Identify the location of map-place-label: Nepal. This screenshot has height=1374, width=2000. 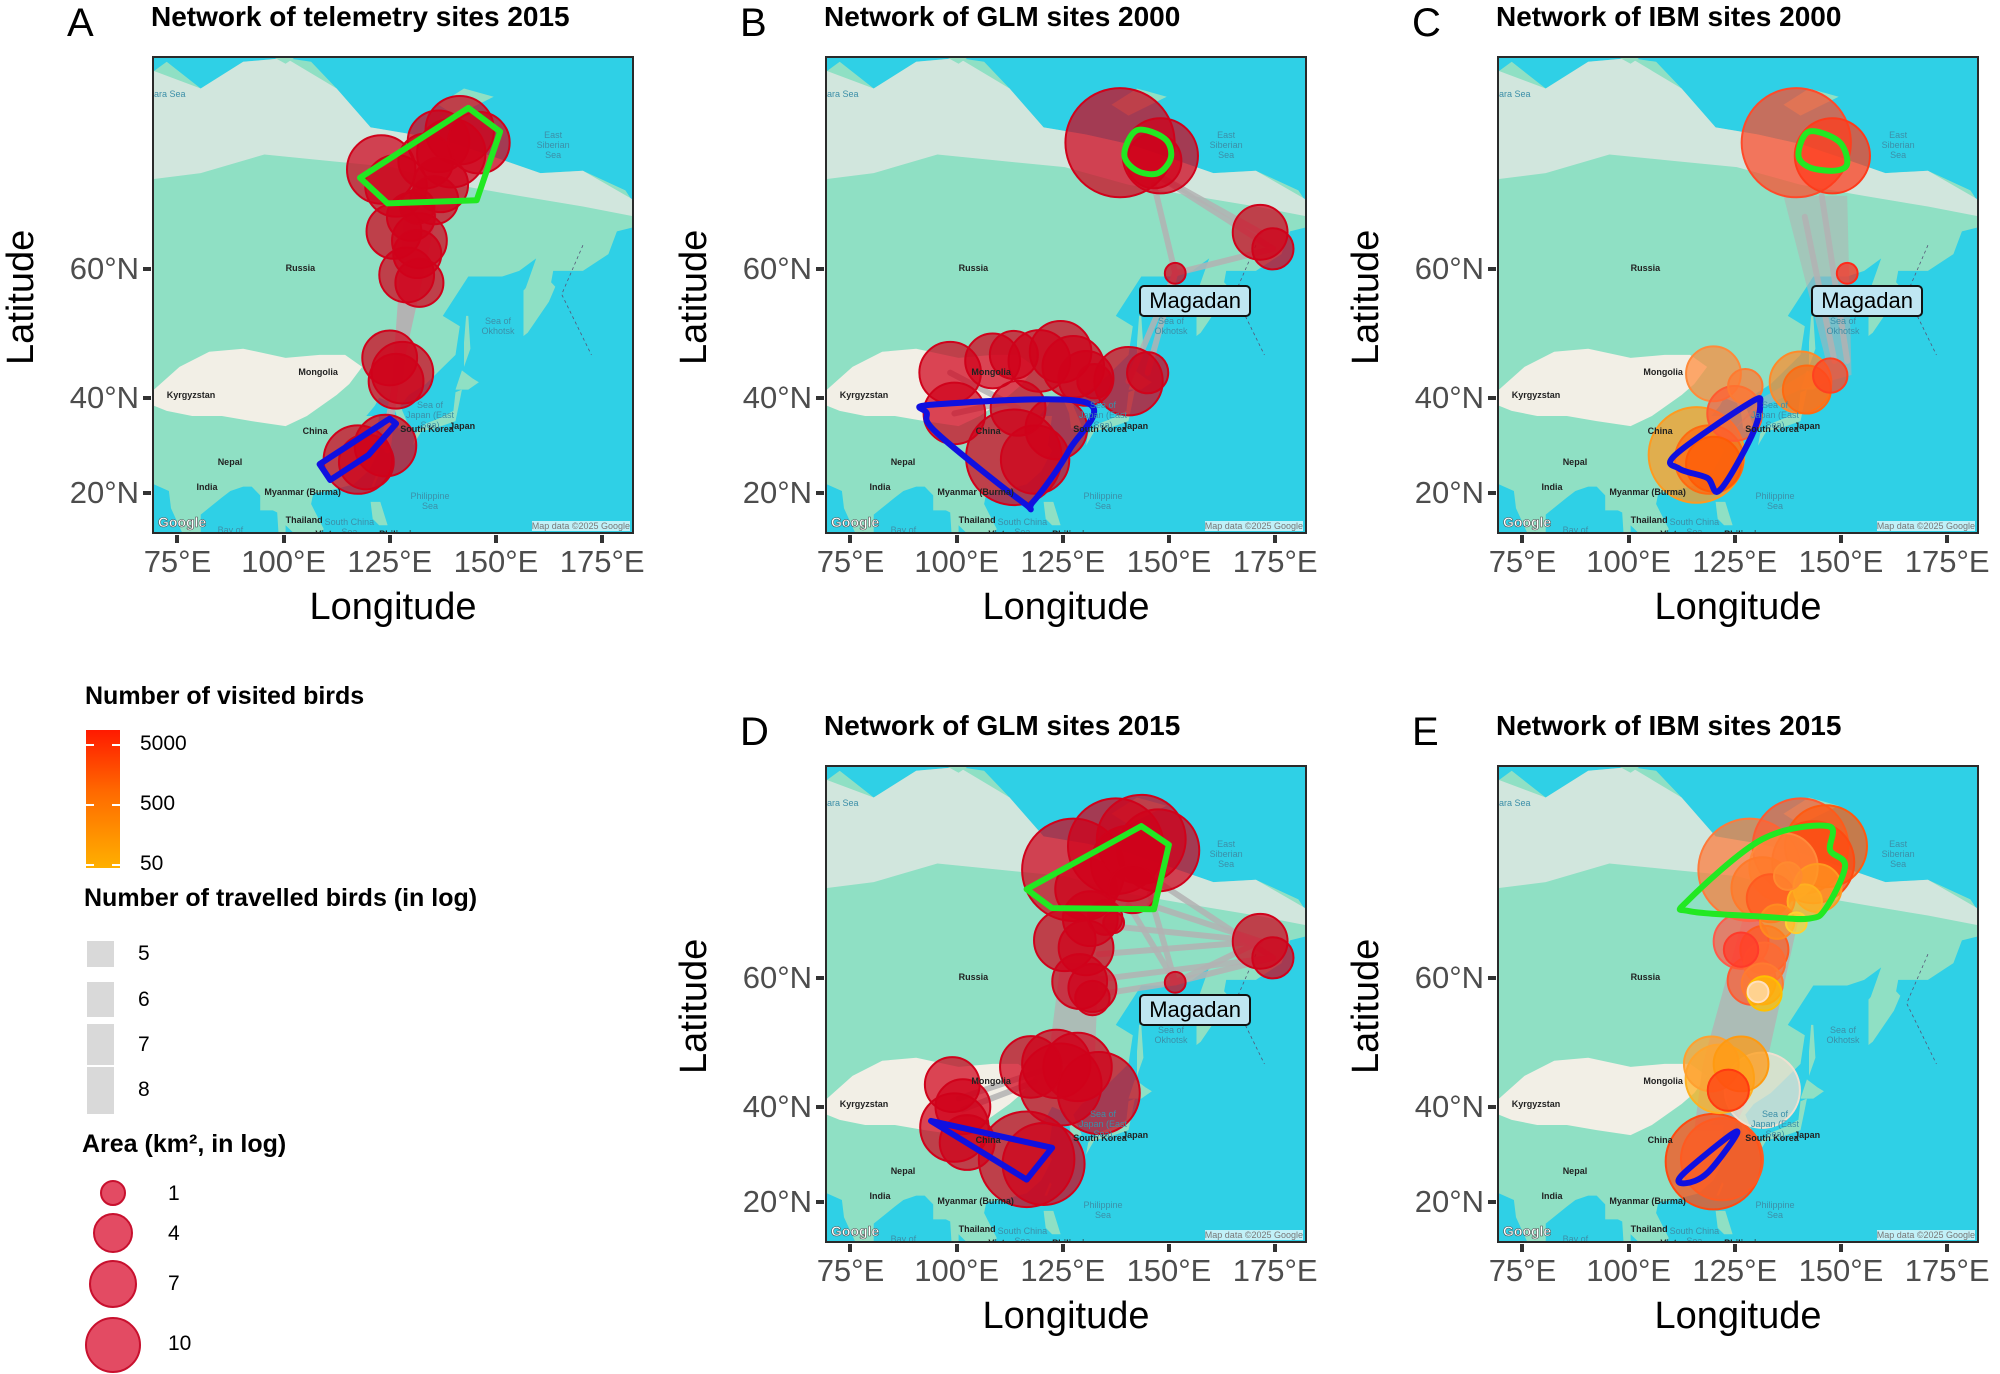
(1575, 462).